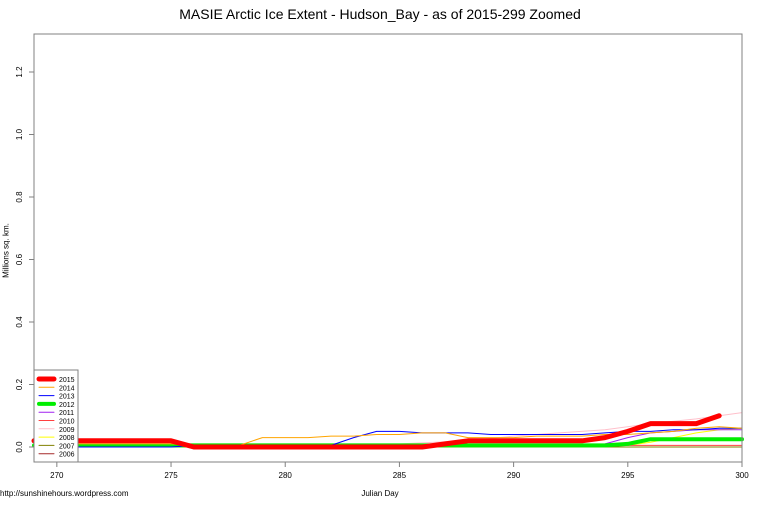 The image size is (760, 506). What do you see at coordinates (19, 384) in the screenshot?
I see `y-tick-label: 0.2` at bounding box center [19, 384].